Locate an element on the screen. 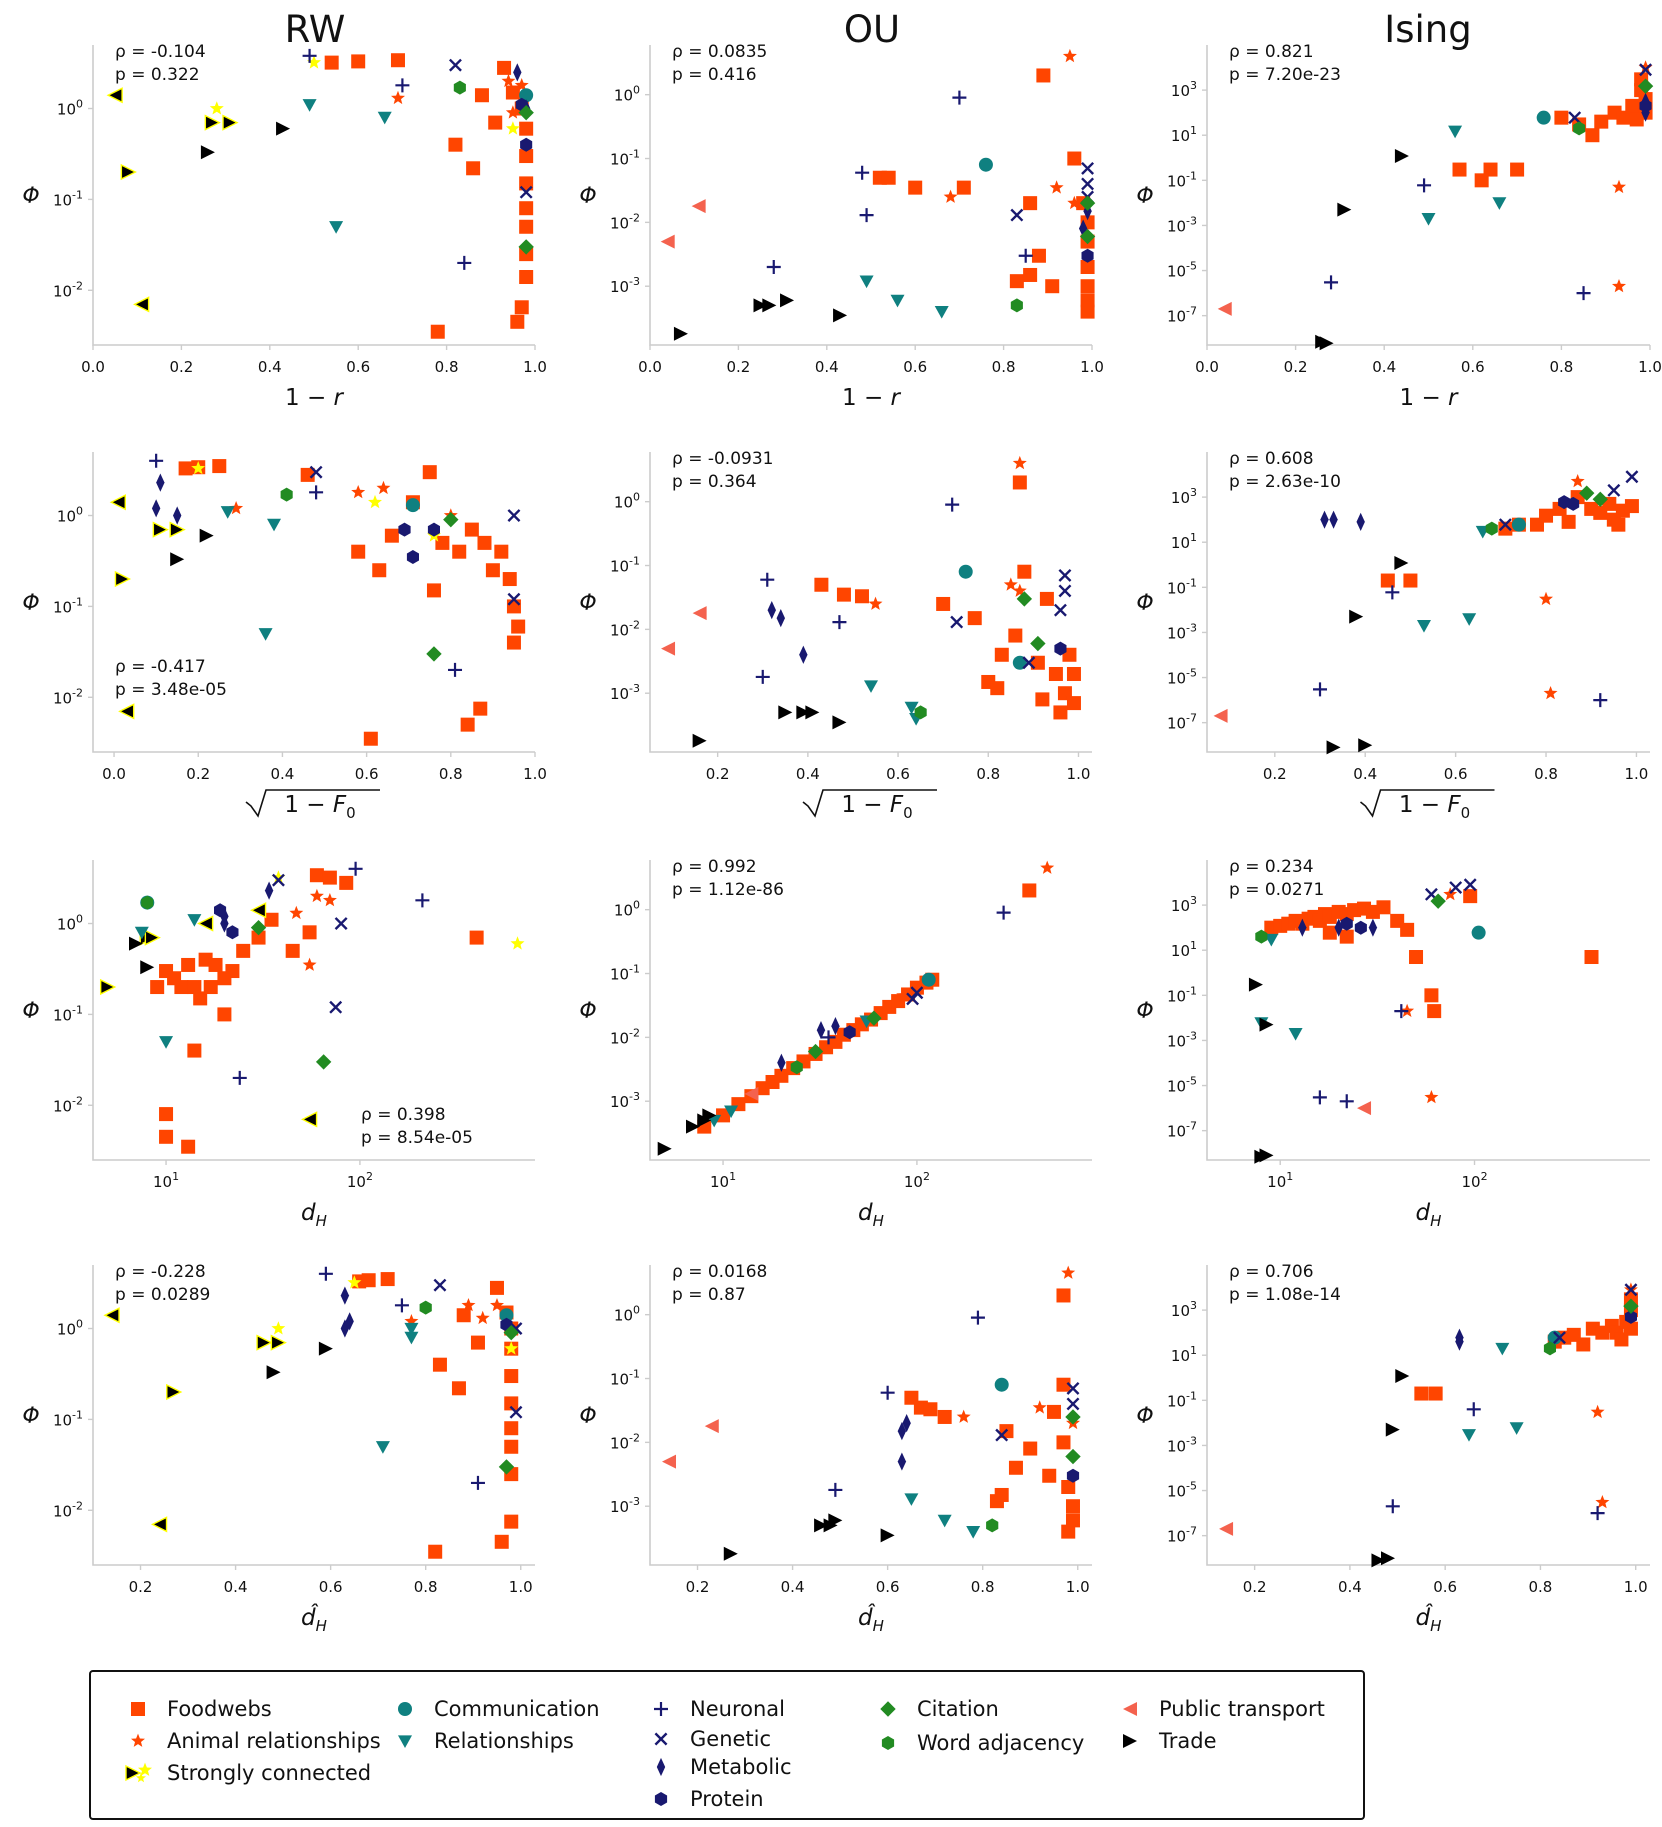 This screenshot has height=1827, width=1662. correlation-p-value: p = 0.364 is located at coordinates (714, 482).